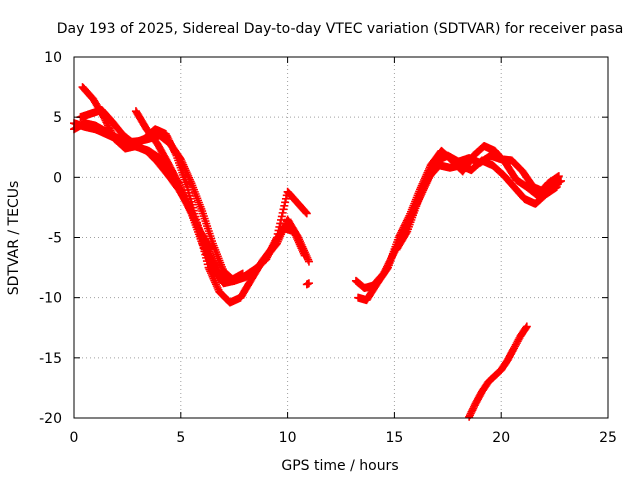 This screenshot has width=640, height=480. What do you see at coordinates (476, 205) in the screenshot?
I see `series-sat-h` at bounding box center [476, 205].